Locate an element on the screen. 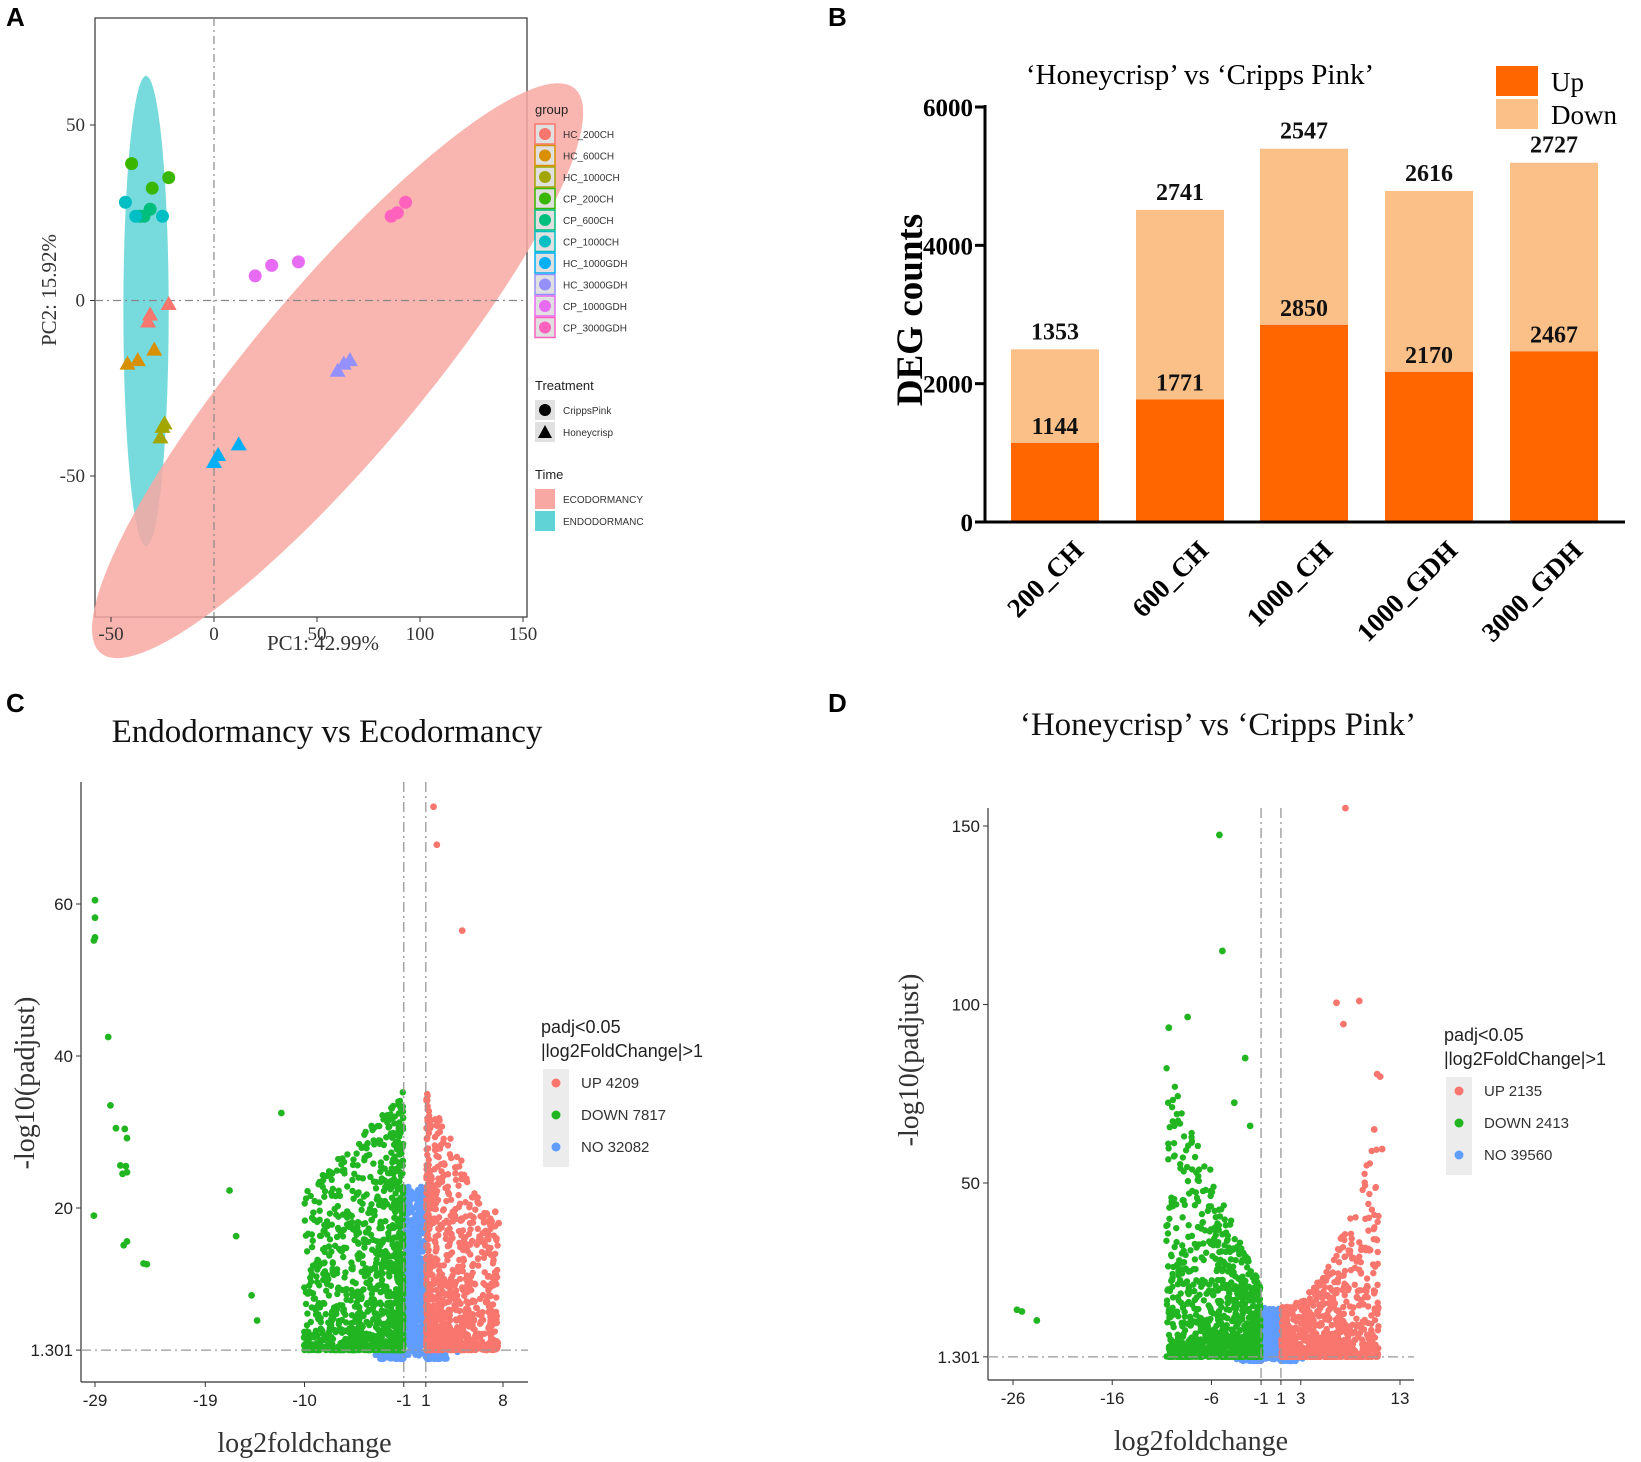  bar-up-label-1: 1771 is located at coordinates (1180, 384).